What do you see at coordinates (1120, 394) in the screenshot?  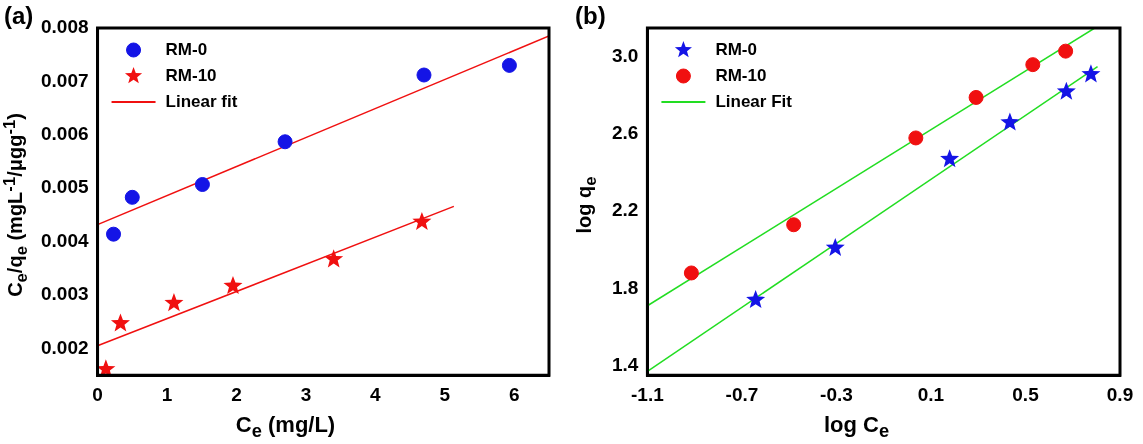 I see `x-tick-label: 0.9` at bounding box center [1120, 394].